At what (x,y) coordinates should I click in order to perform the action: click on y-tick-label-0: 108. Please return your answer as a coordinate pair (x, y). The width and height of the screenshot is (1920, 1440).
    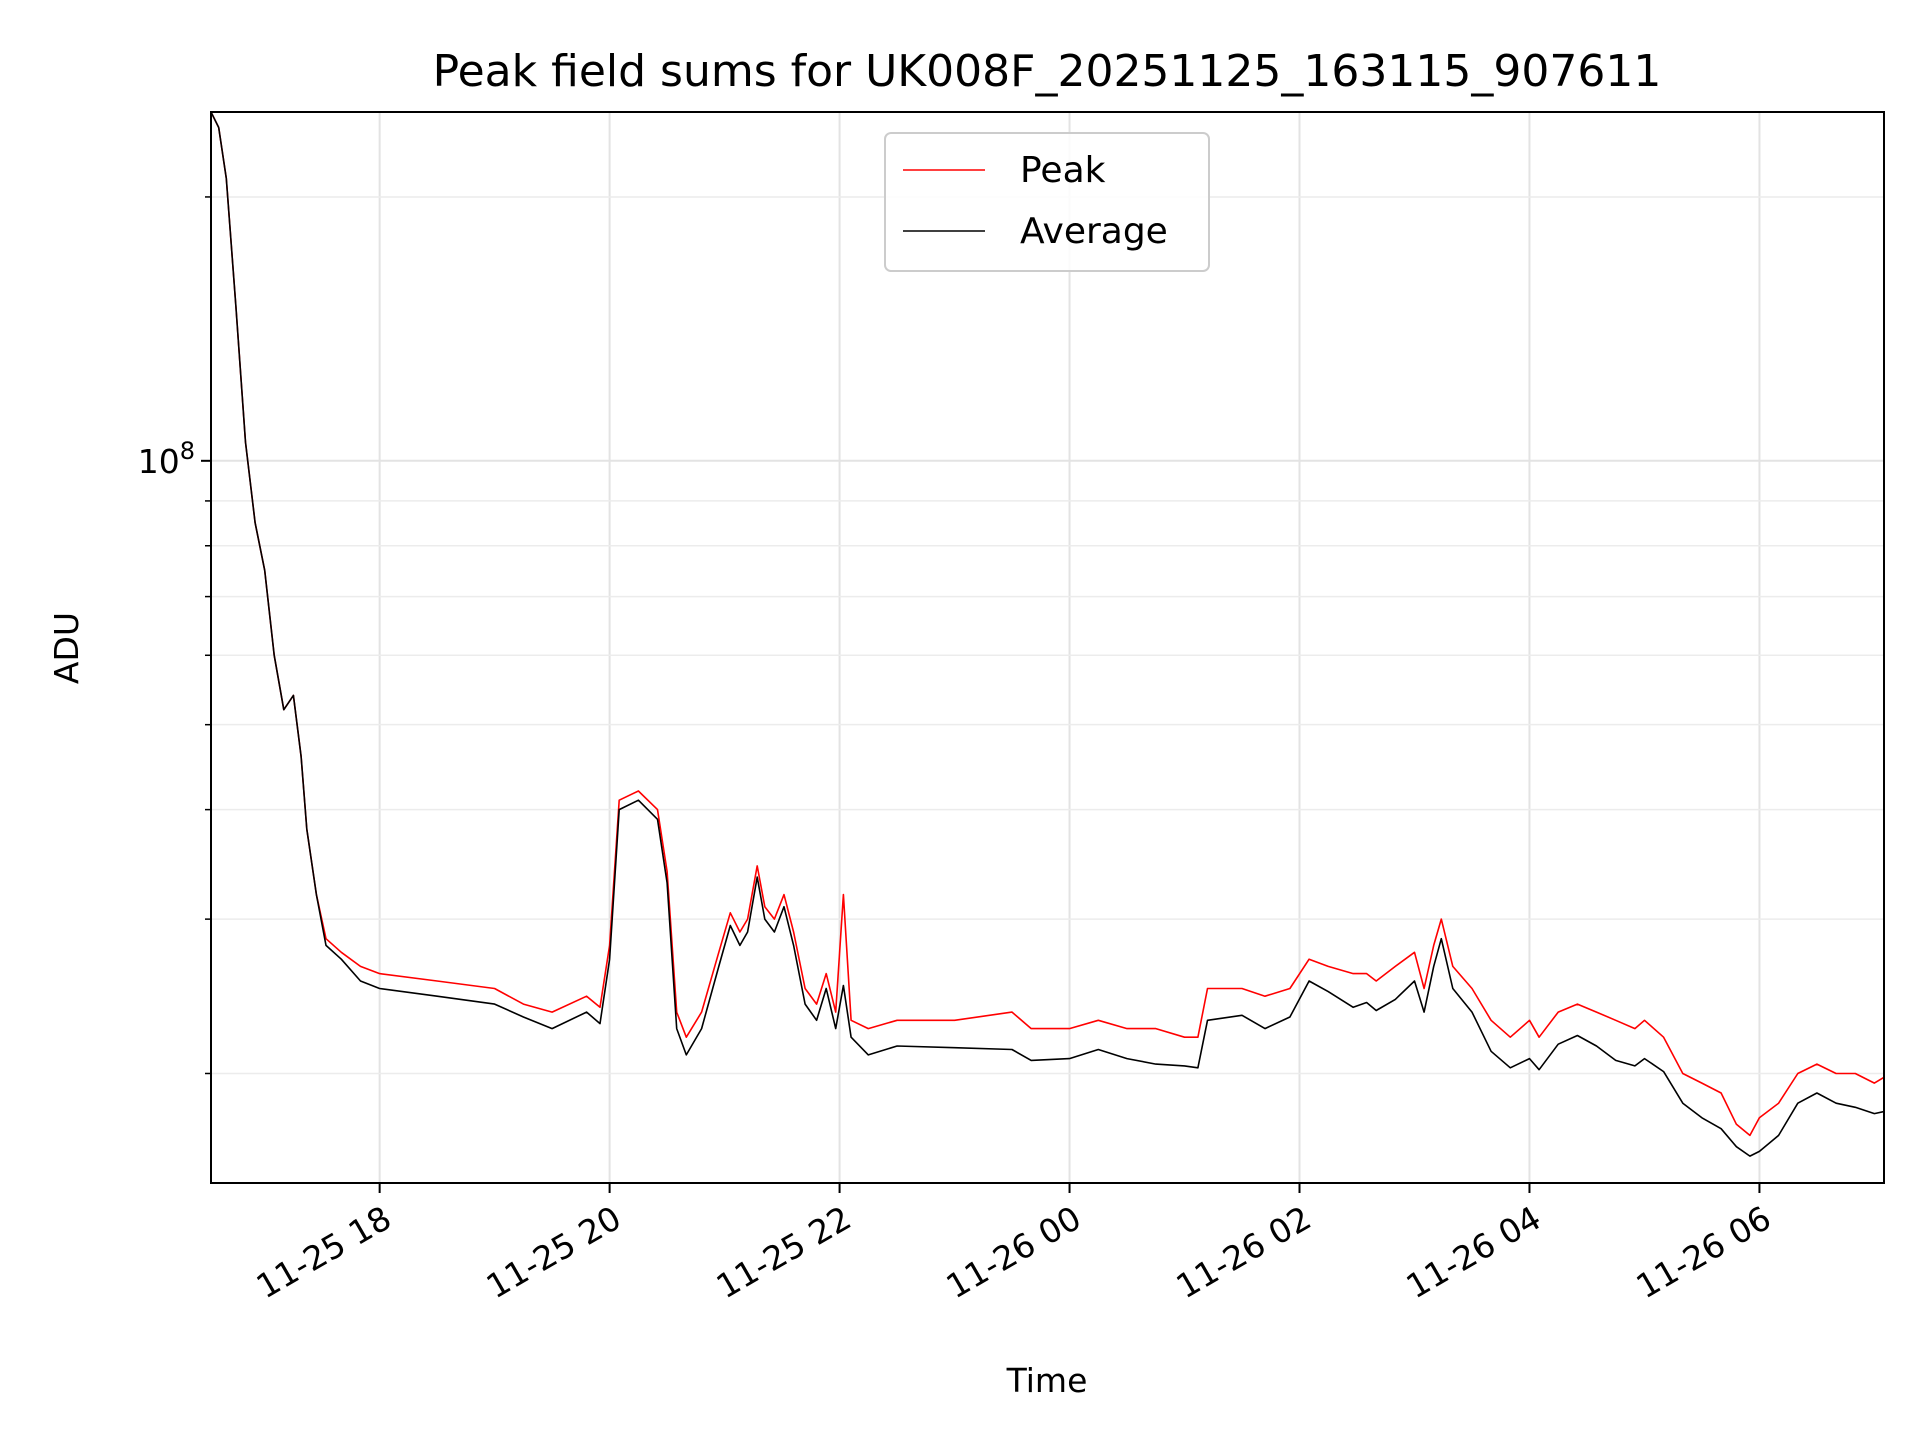
    Looking at the image, I should click on (166, 459).